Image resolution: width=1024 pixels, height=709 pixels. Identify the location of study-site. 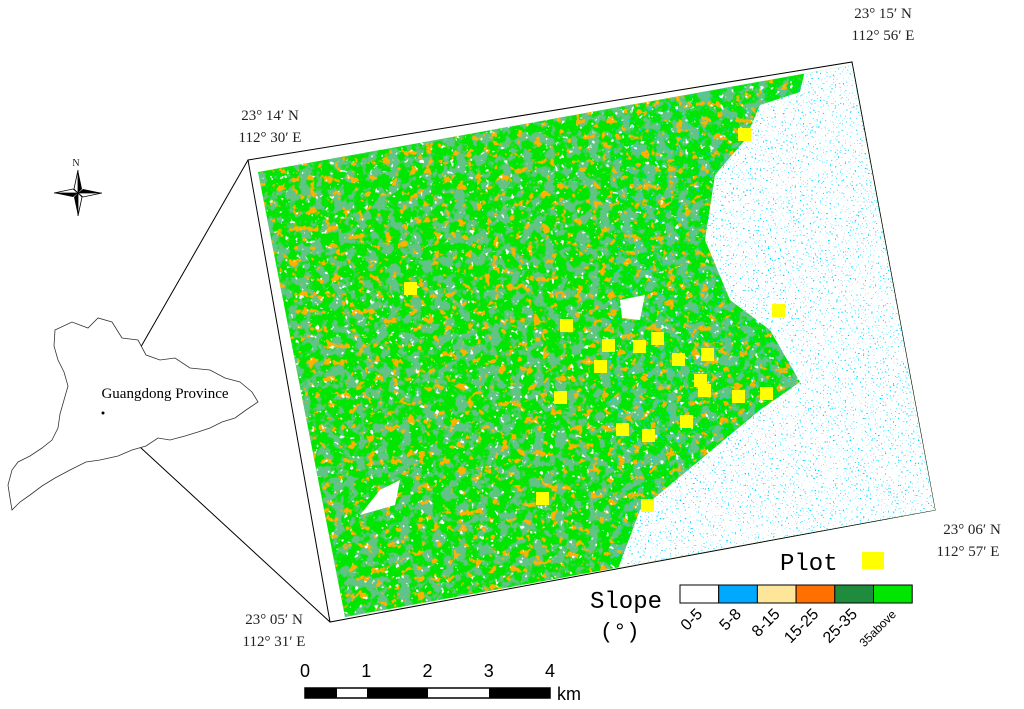
(103, 413).